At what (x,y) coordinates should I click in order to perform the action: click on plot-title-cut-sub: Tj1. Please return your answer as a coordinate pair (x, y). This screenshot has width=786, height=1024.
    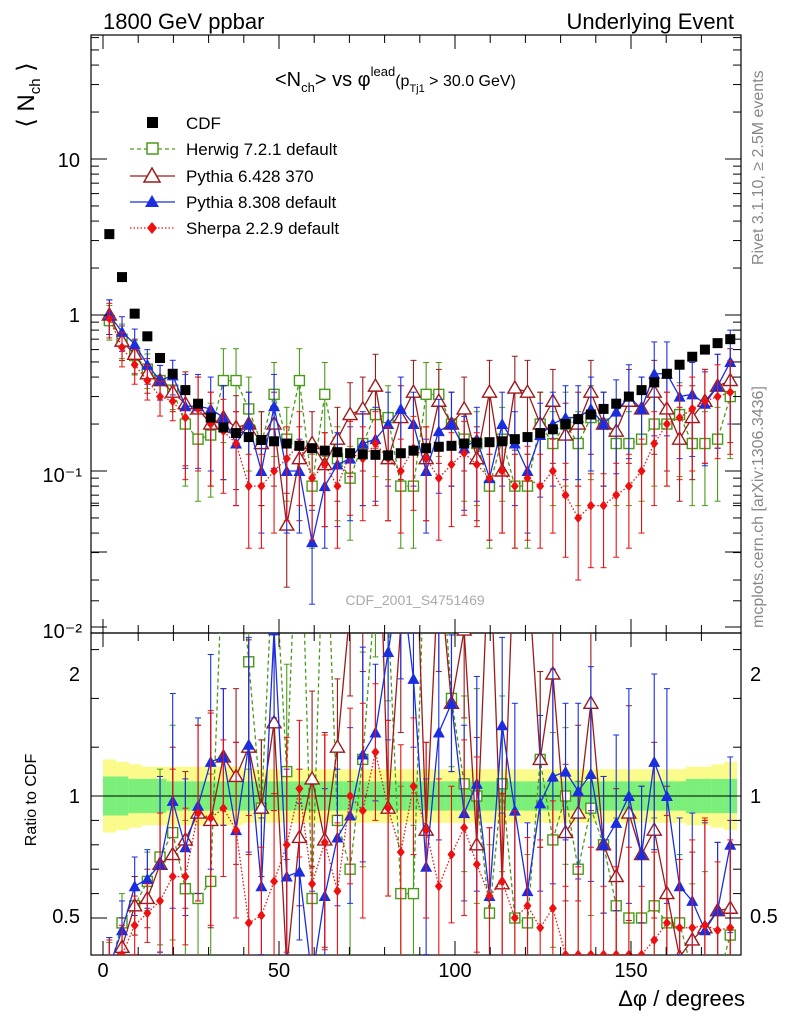
    Looking at the image, I should click on (416, 89).